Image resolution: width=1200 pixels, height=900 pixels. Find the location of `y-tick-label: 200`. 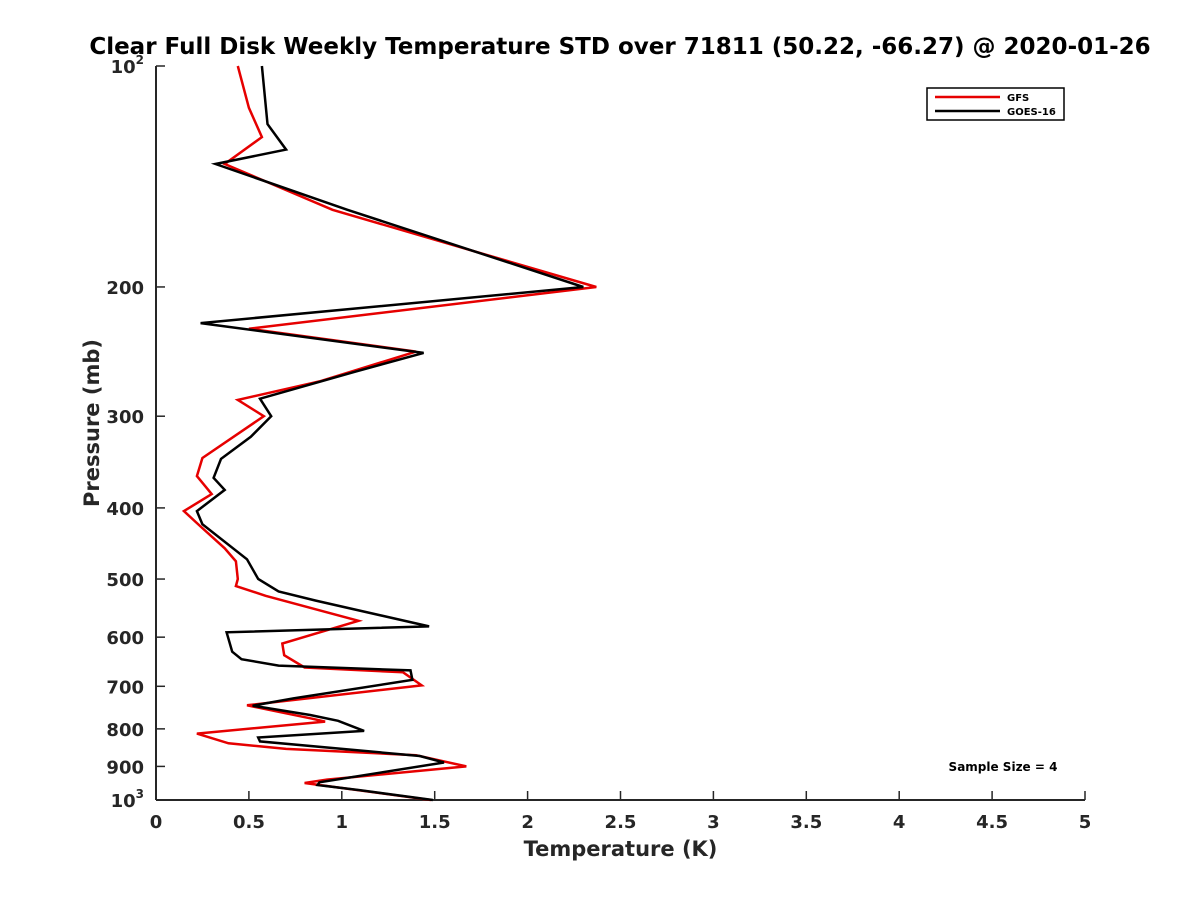

y-tick-label: 200 is located at coordinates (125, 288).